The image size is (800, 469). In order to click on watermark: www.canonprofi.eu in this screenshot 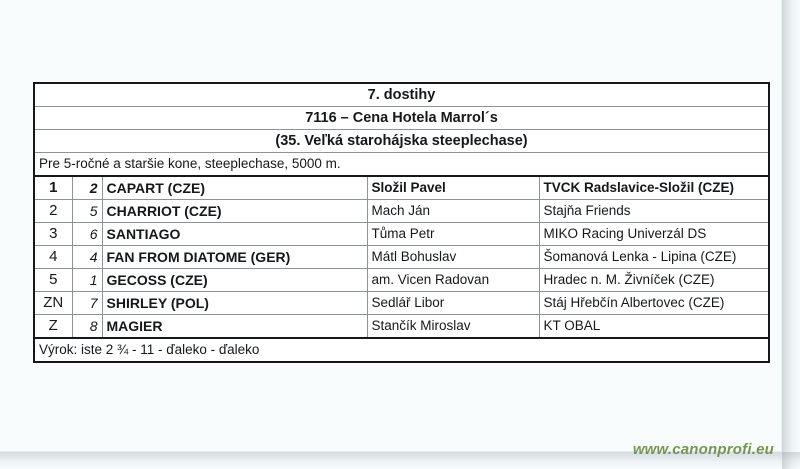, I will do `click(703, 449)`.